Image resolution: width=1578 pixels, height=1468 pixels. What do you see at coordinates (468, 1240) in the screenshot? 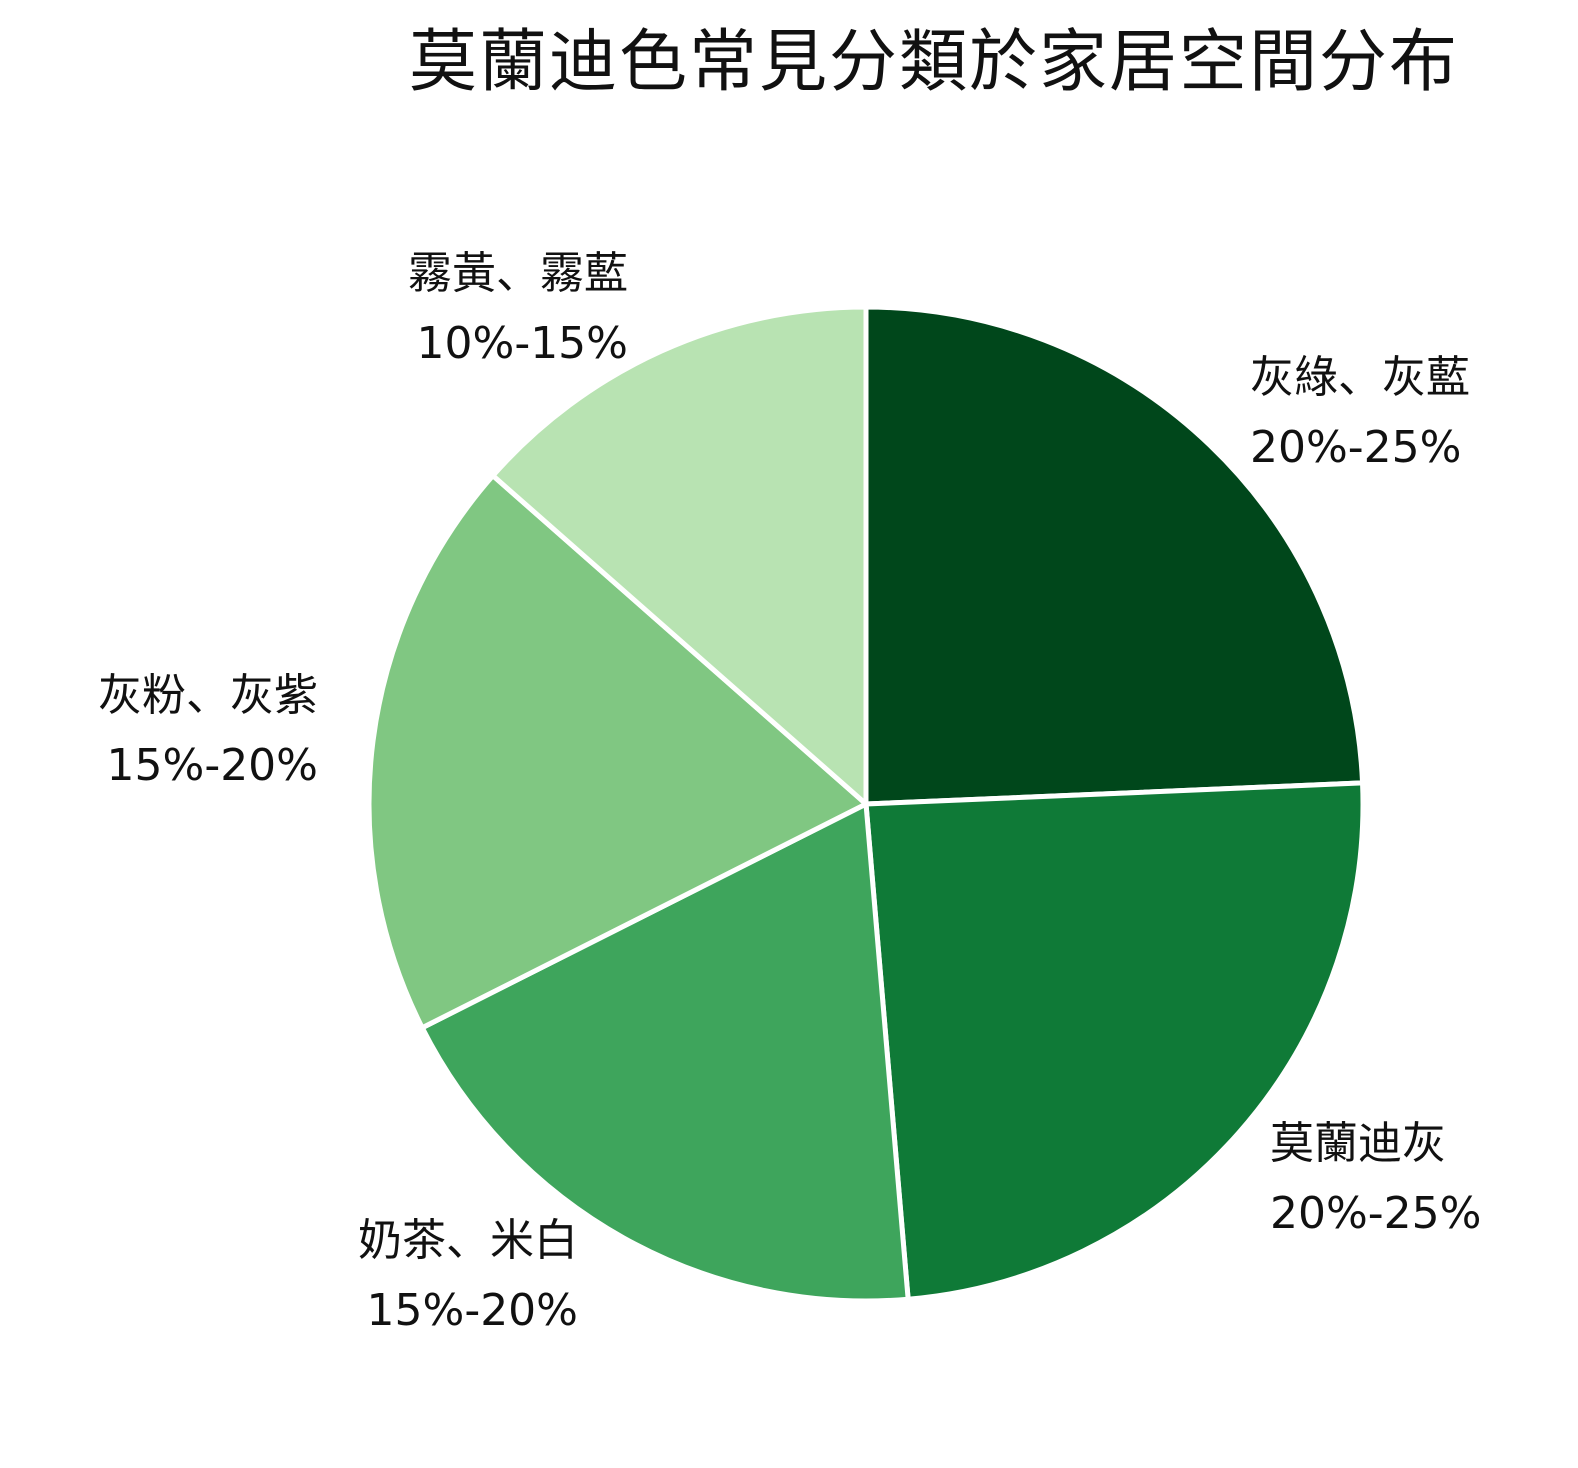
I see `slice-label-3: 奶茶、米白` at bounding box center [468, 1240].